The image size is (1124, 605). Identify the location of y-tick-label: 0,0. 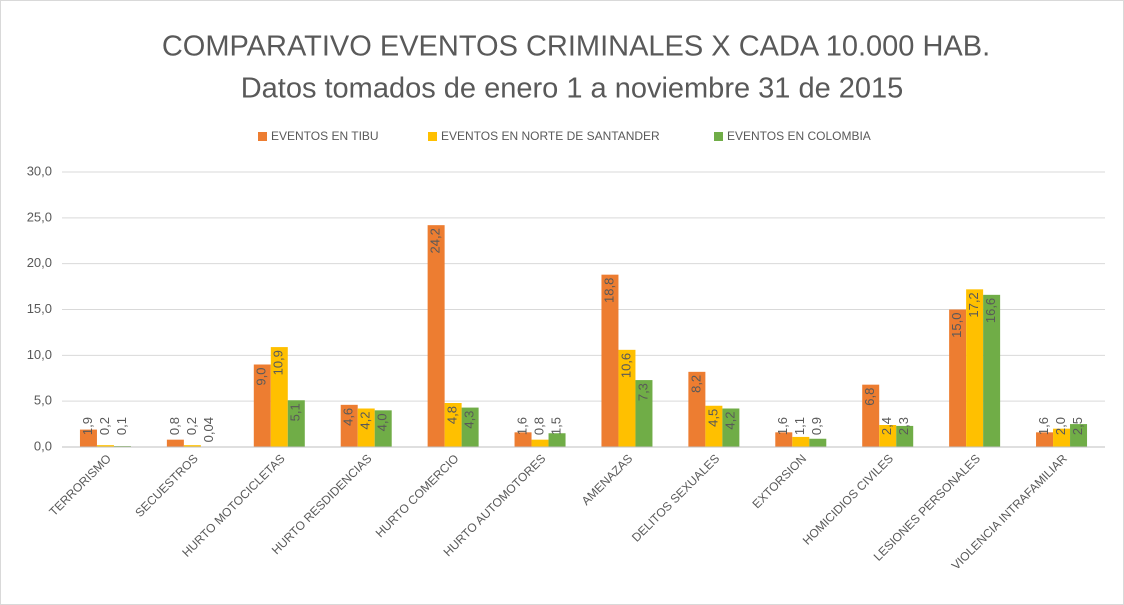
(43, 445).